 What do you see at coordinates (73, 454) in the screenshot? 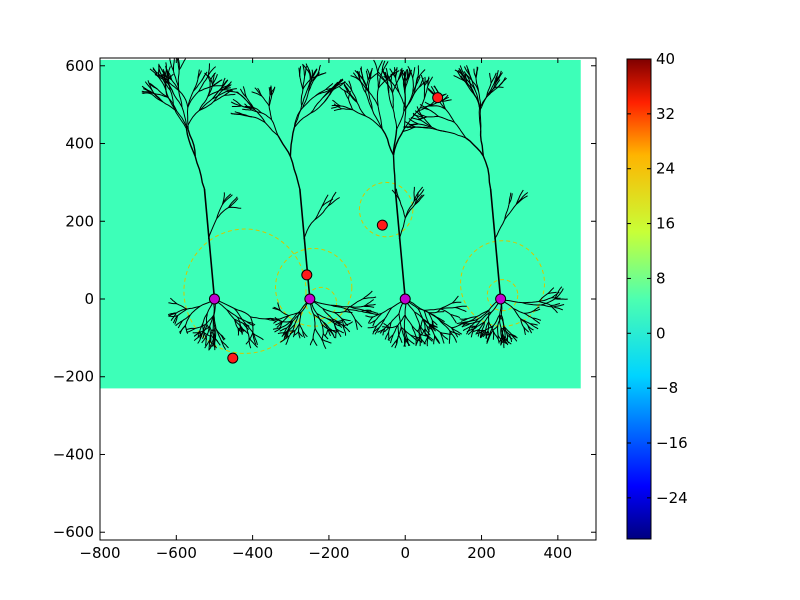
I see `y-tick-label: −400` at bounding box center [73, 454].